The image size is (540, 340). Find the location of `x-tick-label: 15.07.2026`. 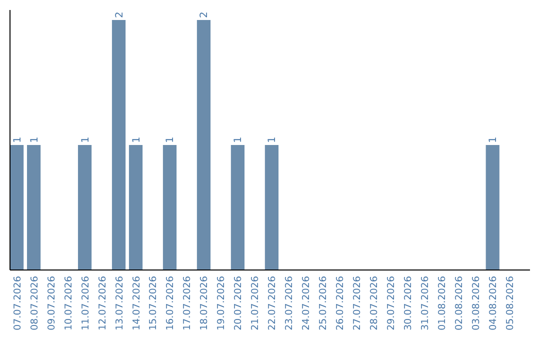

x-tick-label: 15.07.2026 is located at coordinates (154, 303).